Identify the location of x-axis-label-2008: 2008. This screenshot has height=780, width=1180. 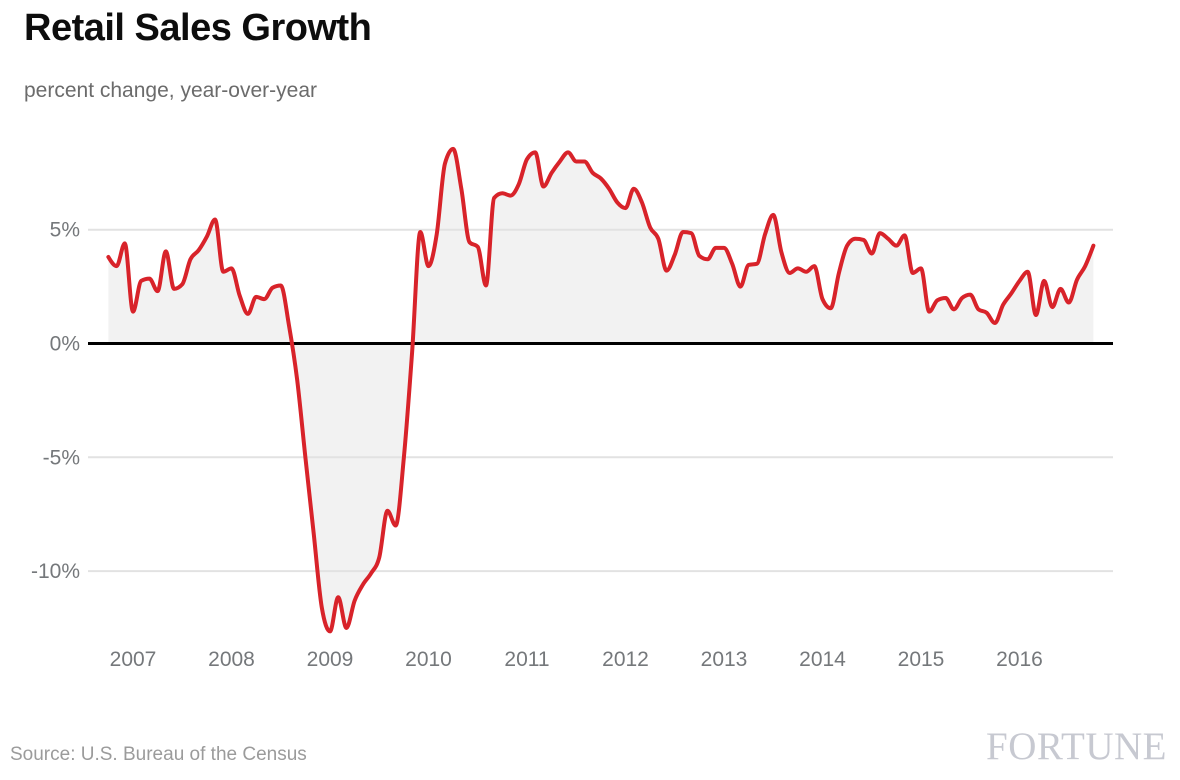
(231, 659).